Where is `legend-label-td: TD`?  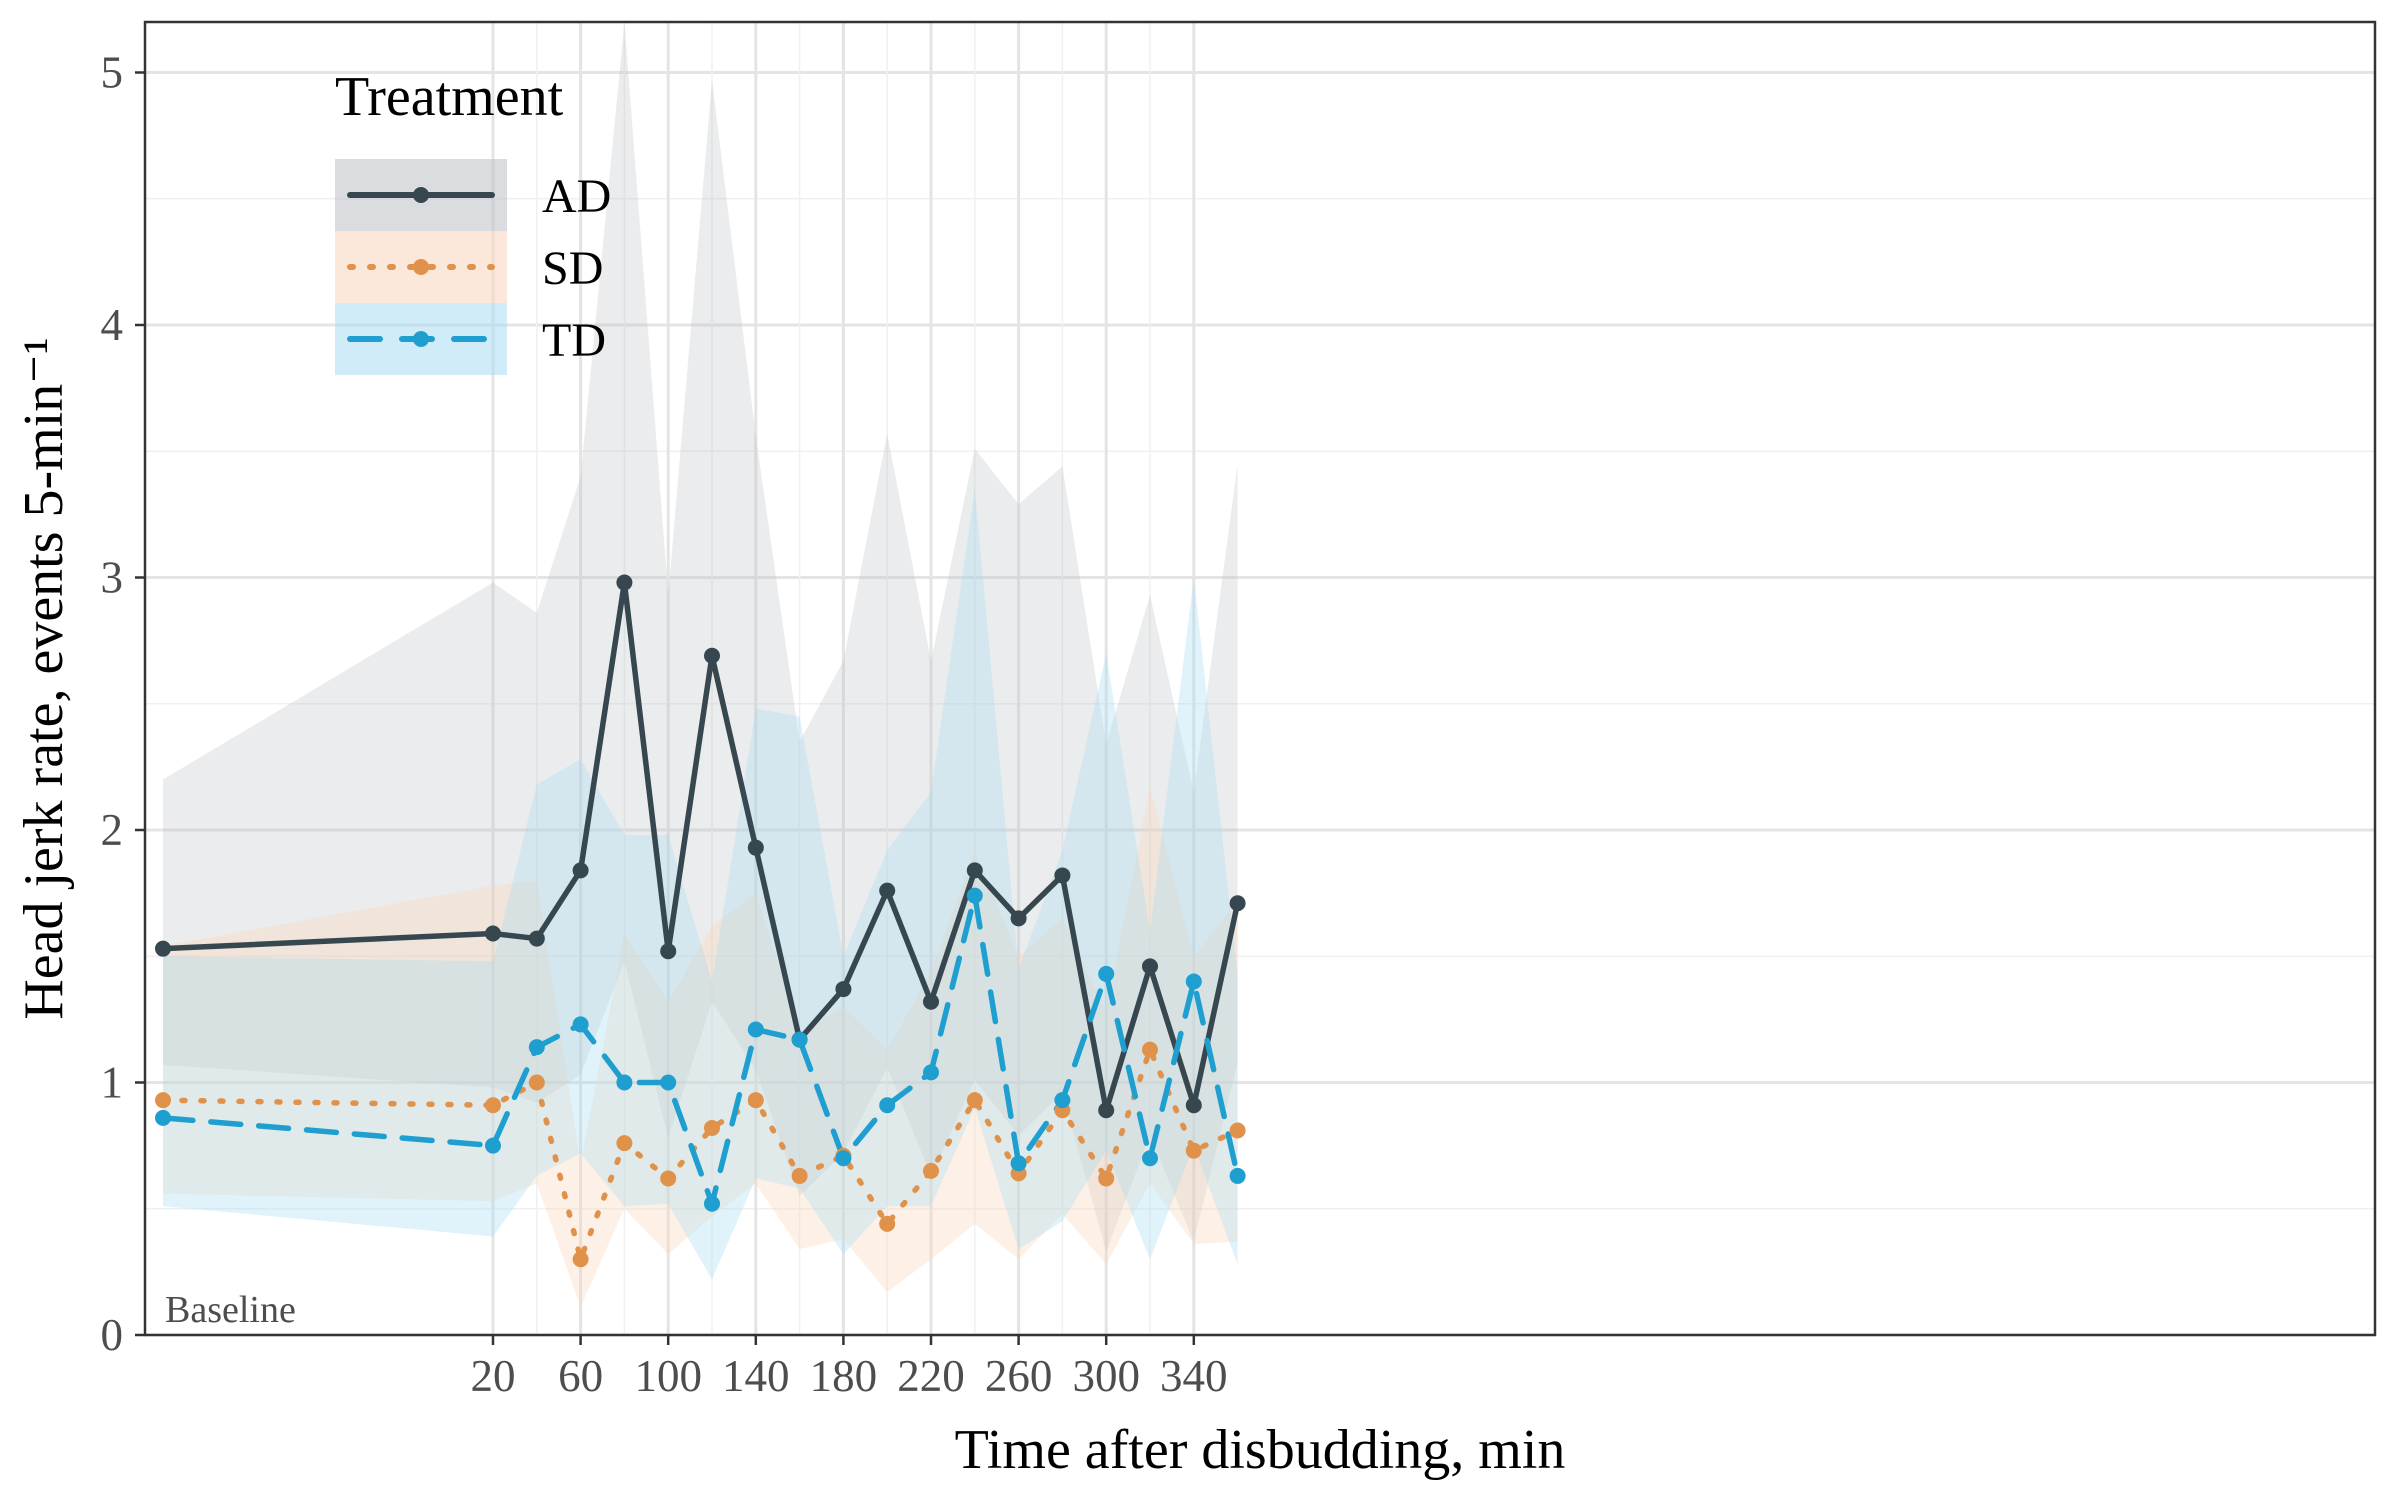
legend-label-td: TD is located at coordinates (574, 340).